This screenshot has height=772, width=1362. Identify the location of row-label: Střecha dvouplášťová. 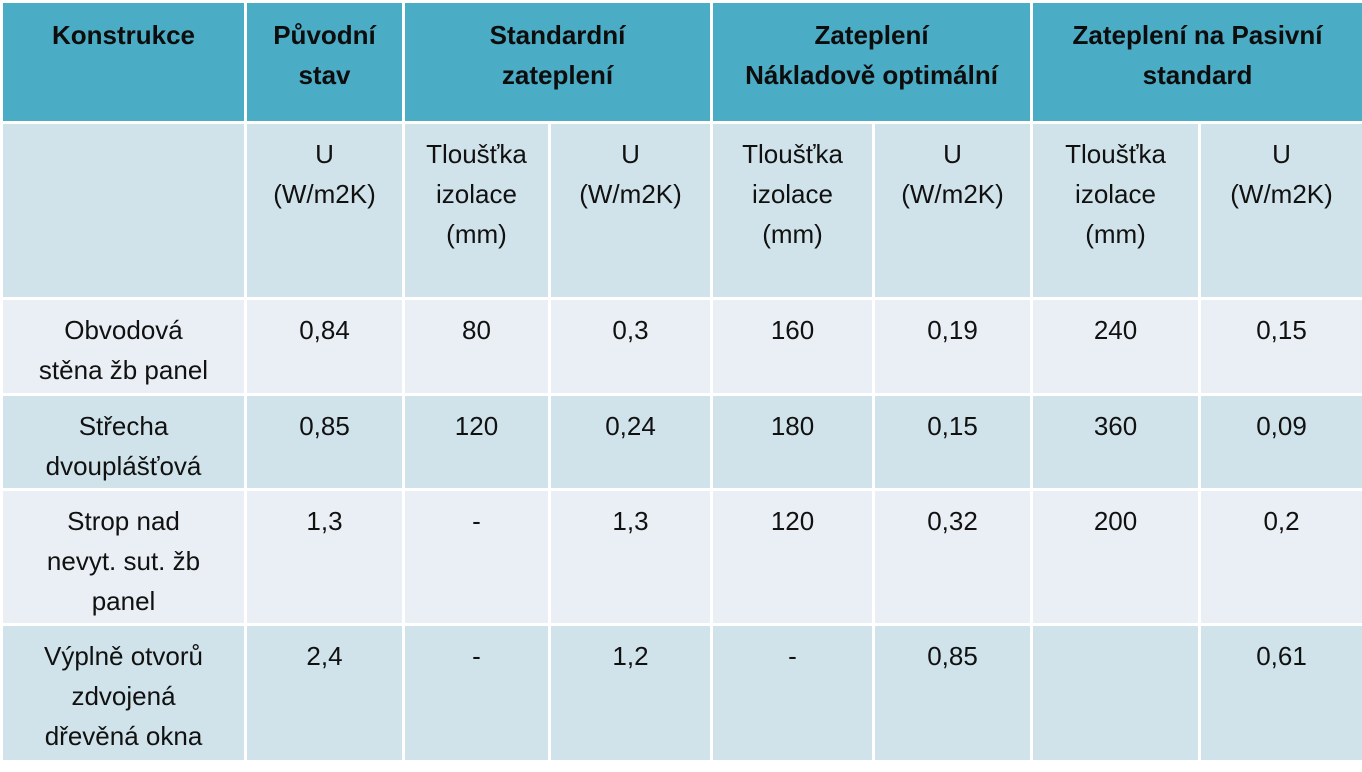
(123, 442).